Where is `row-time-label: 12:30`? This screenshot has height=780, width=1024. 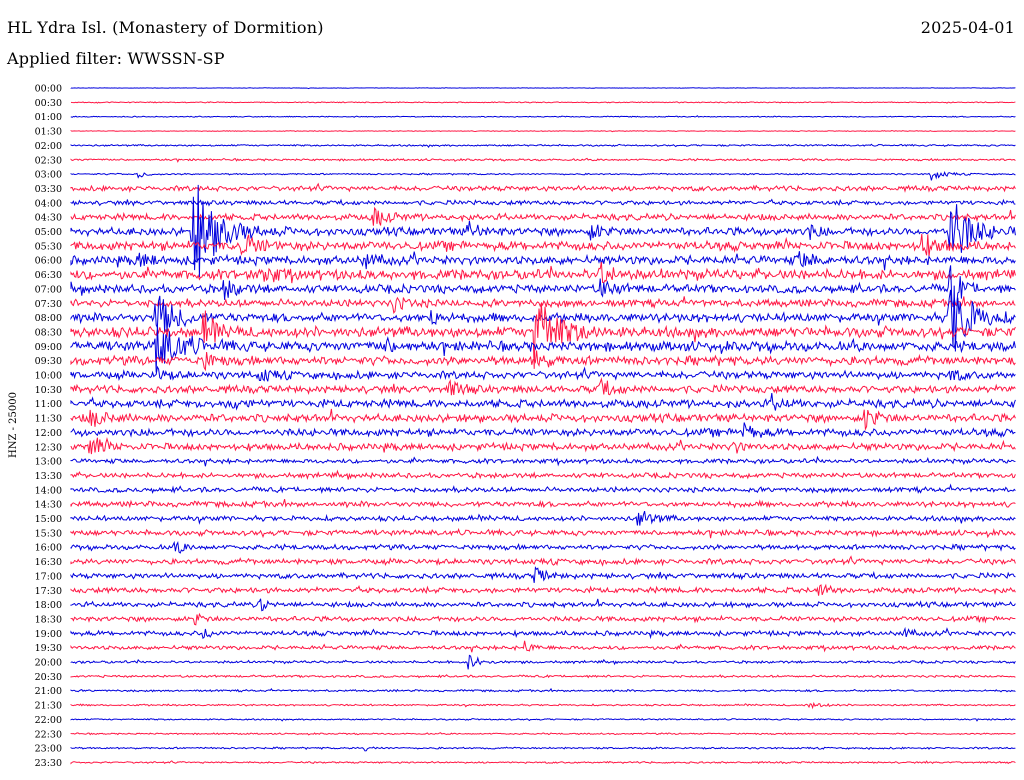 row-time-label: 12:30 is located at coordinates (48, 447).